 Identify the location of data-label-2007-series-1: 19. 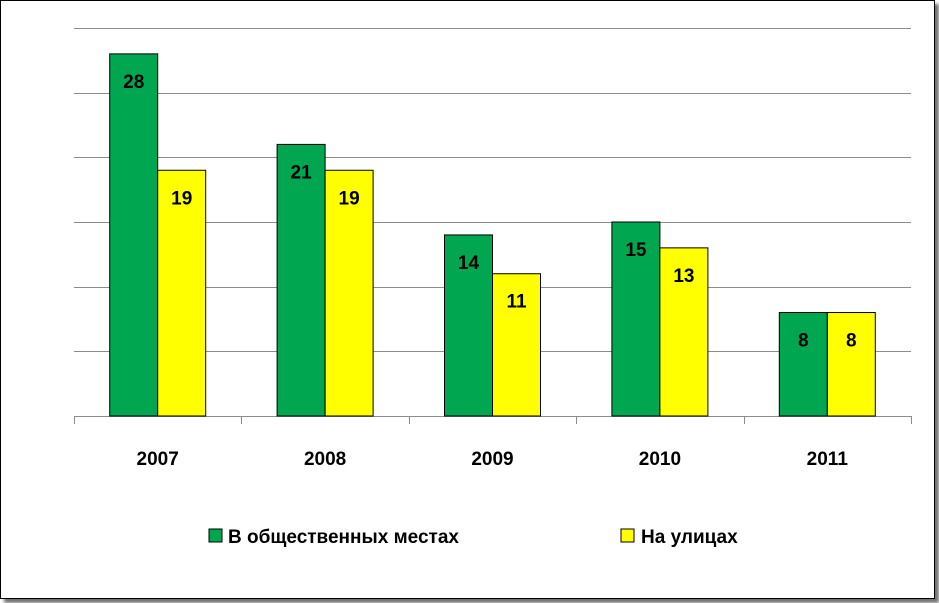
(181, 198).